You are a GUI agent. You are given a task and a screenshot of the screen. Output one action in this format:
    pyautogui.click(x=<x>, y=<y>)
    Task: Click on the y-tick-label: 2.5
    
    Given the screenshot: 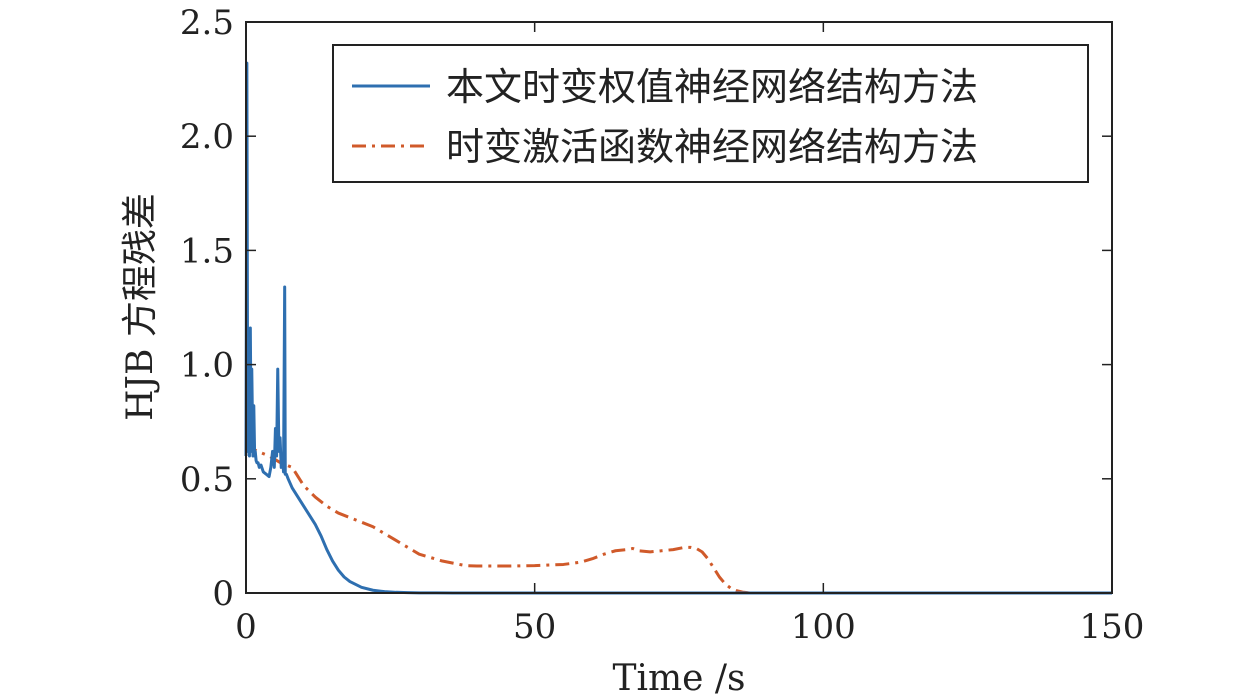 What is the action you would take?
    pyautogui.click(x=207, y=23)
    